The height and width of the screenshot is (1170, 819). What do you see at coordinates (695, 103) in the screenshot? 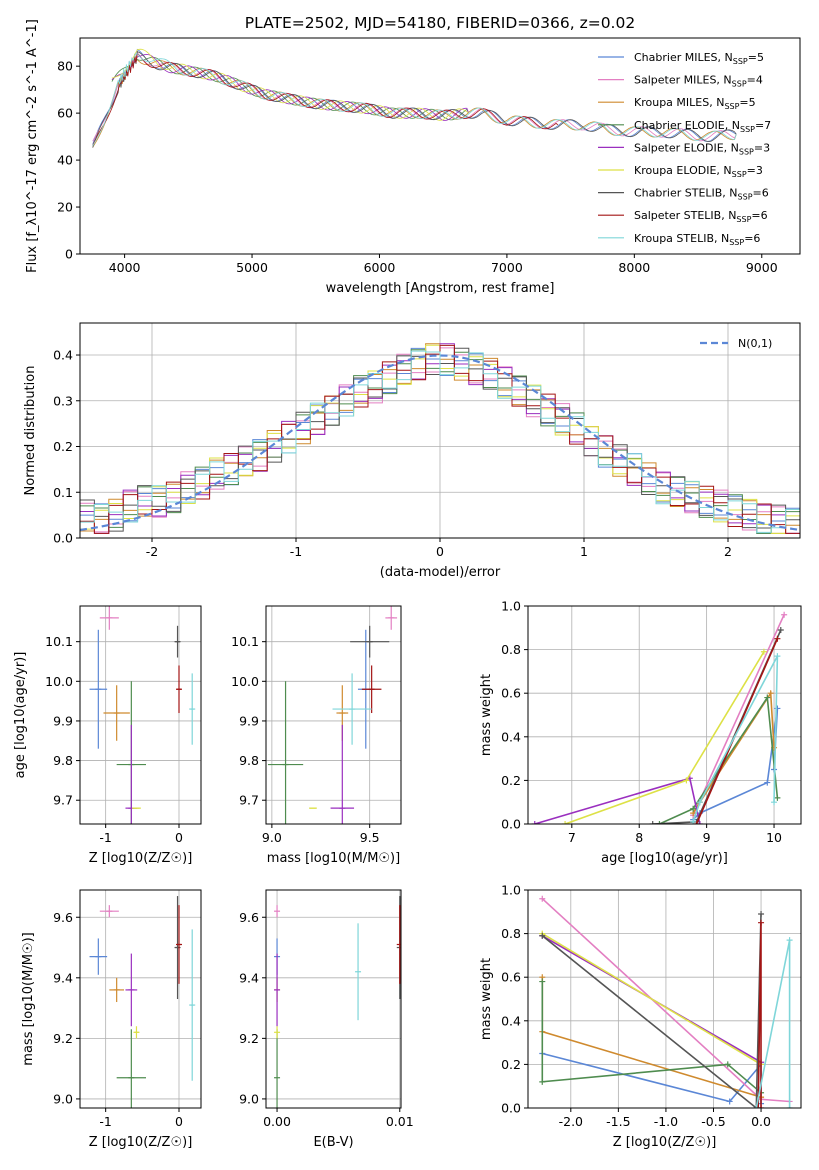
I see `legend-label: Kroupa MILES, NSSP=5` at bounding box center [695, 103].